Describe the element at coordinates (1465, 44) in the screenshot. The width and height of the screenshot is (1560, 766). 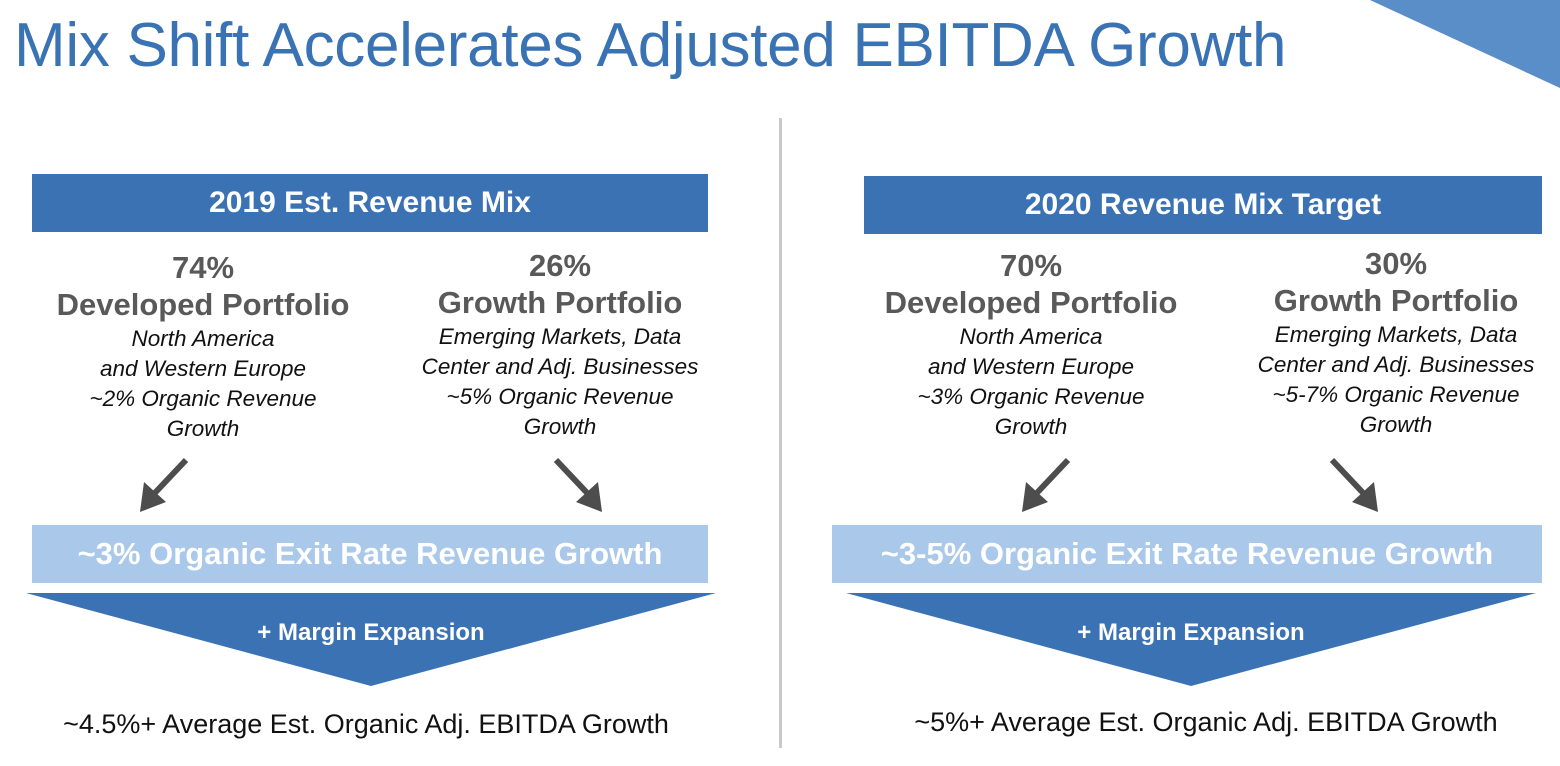
I see `corner-decoration` at that location.